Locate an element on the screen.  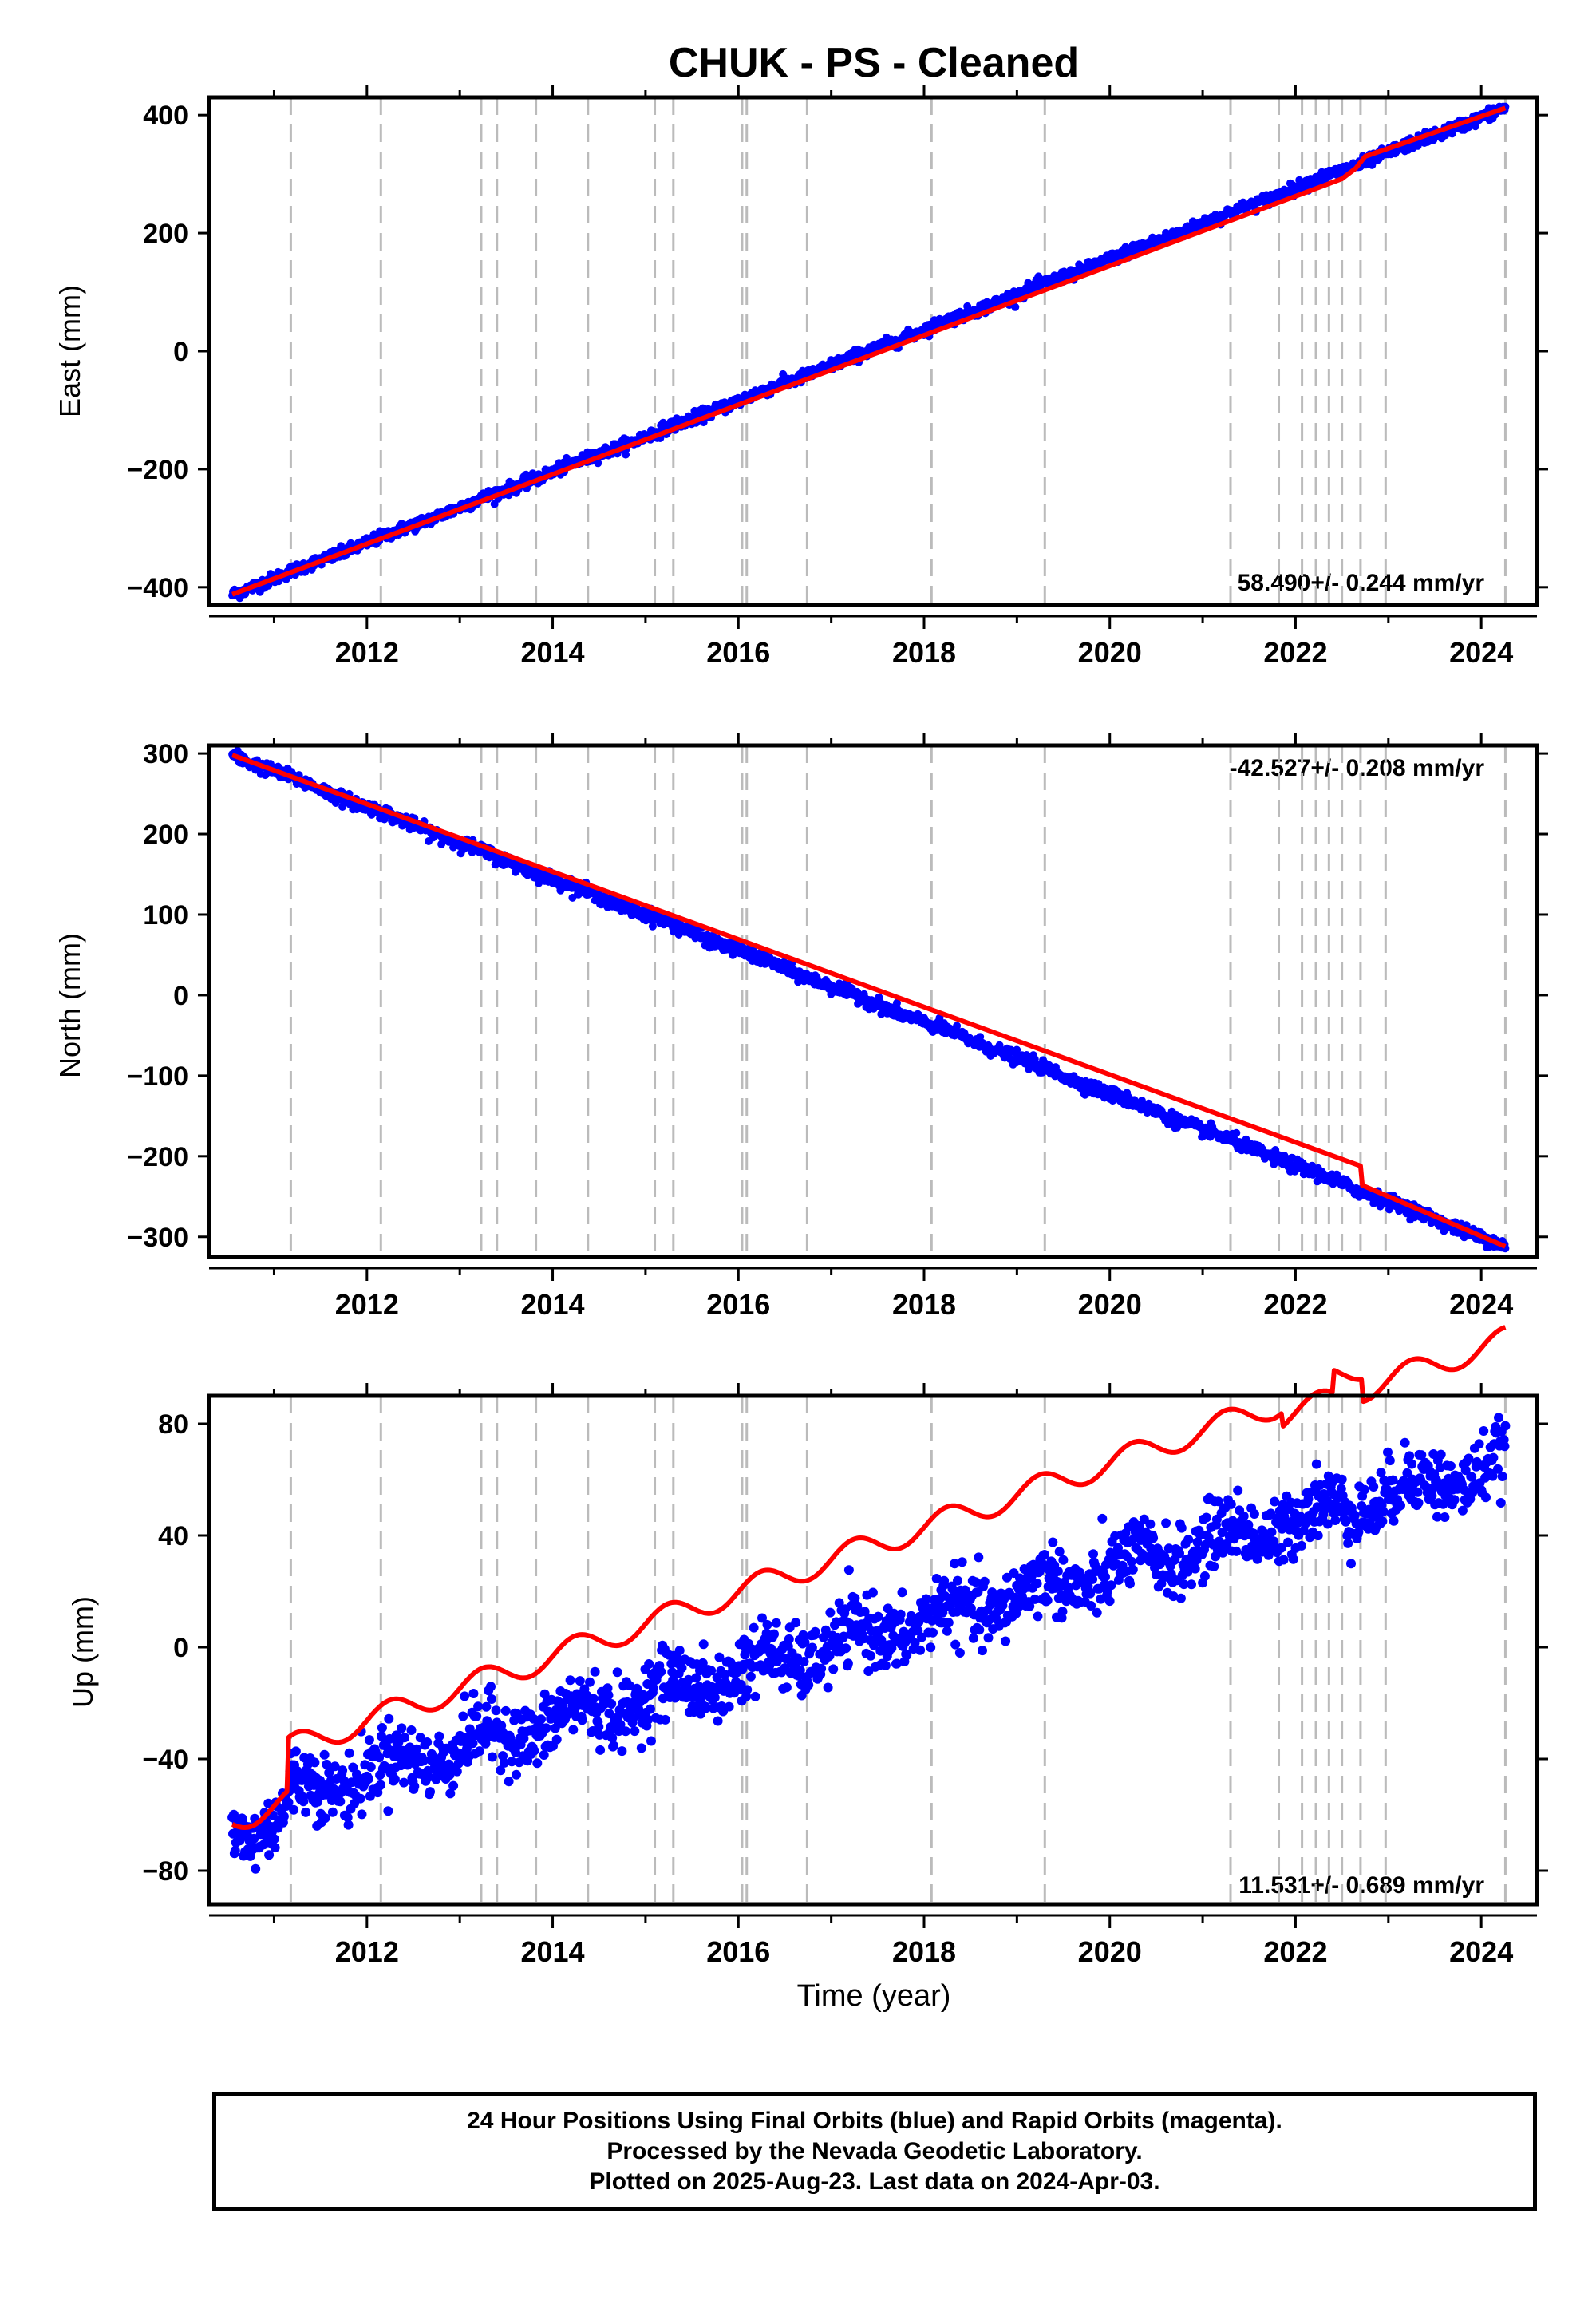
chart-title: CHUK - PS - Cleaned is located at coordinates (874, 63).